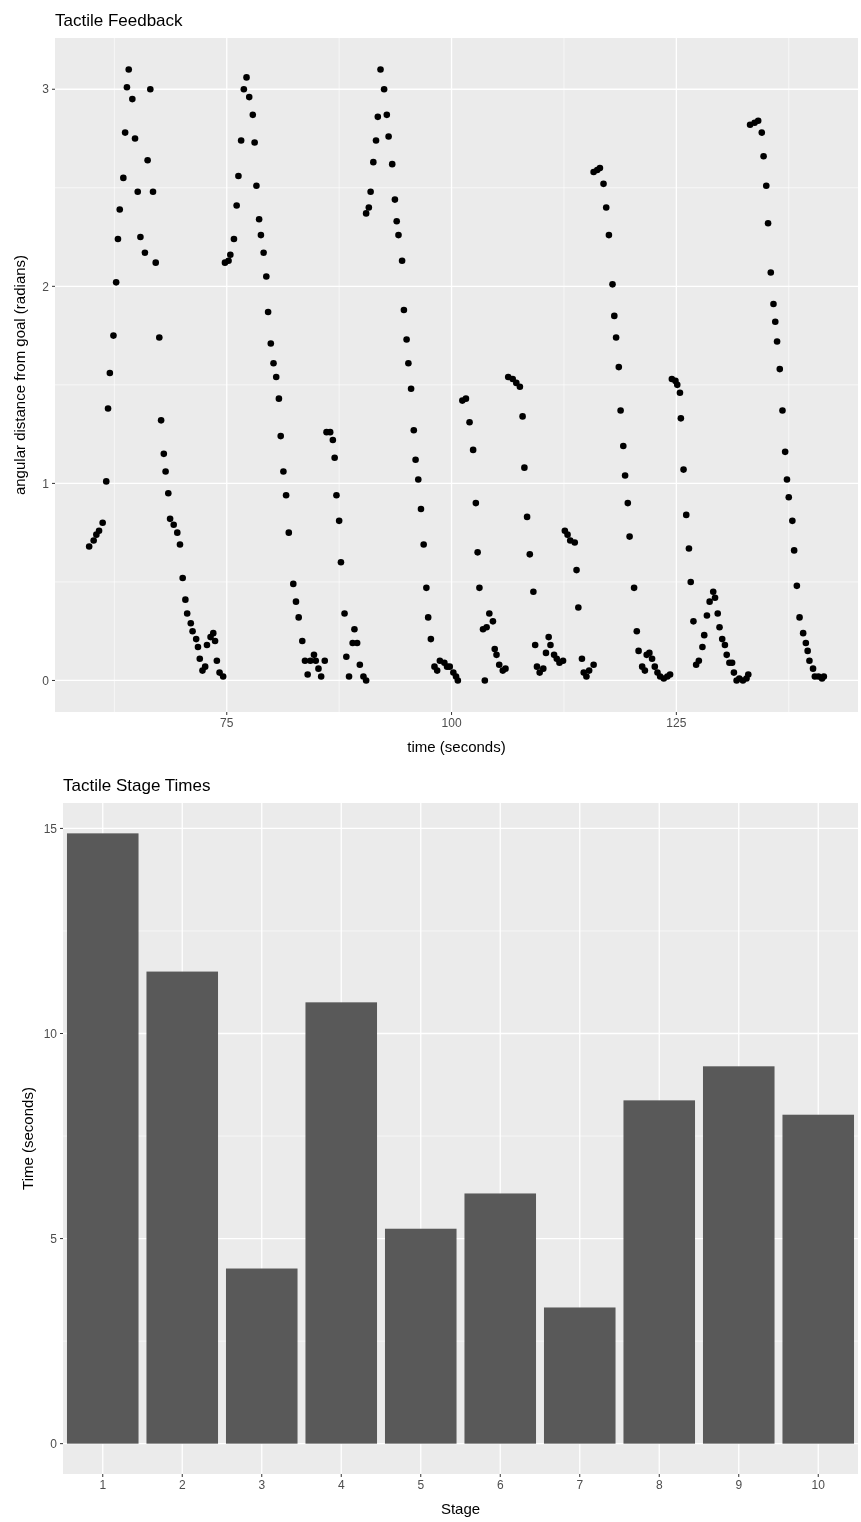  I want to click on y-tick-label: 15, so click(50, 828).